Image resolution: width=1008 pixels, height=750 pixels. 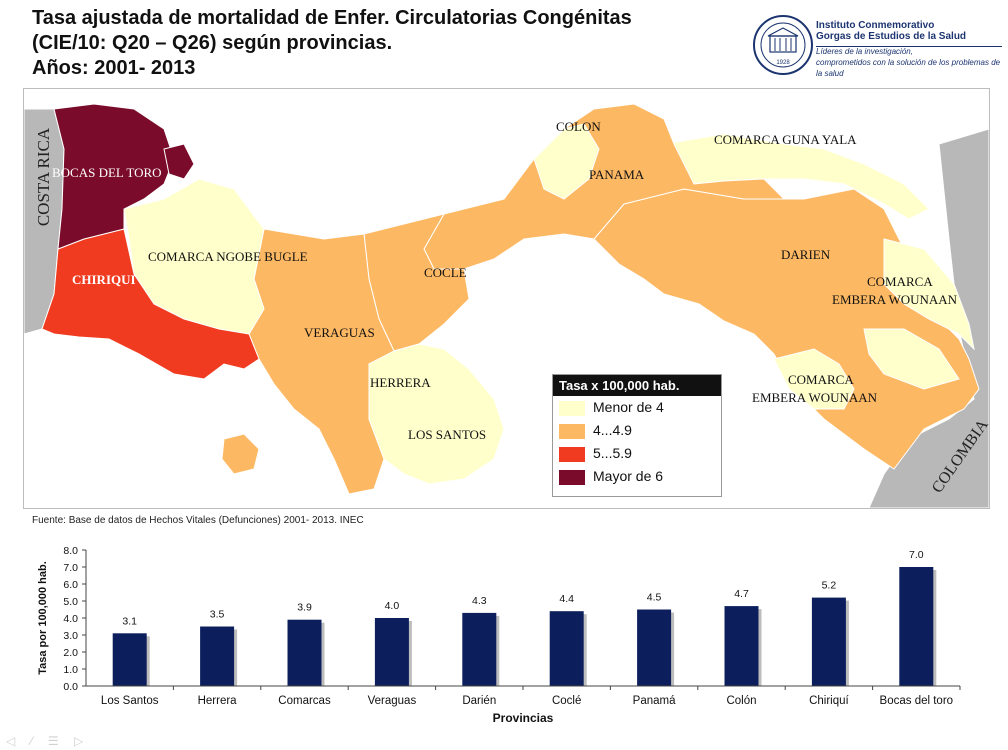 What do you see at coordinates (70, 585) in the screenshot?
I see `y-tick-label: 6.0` at bounding box center [70, 585].